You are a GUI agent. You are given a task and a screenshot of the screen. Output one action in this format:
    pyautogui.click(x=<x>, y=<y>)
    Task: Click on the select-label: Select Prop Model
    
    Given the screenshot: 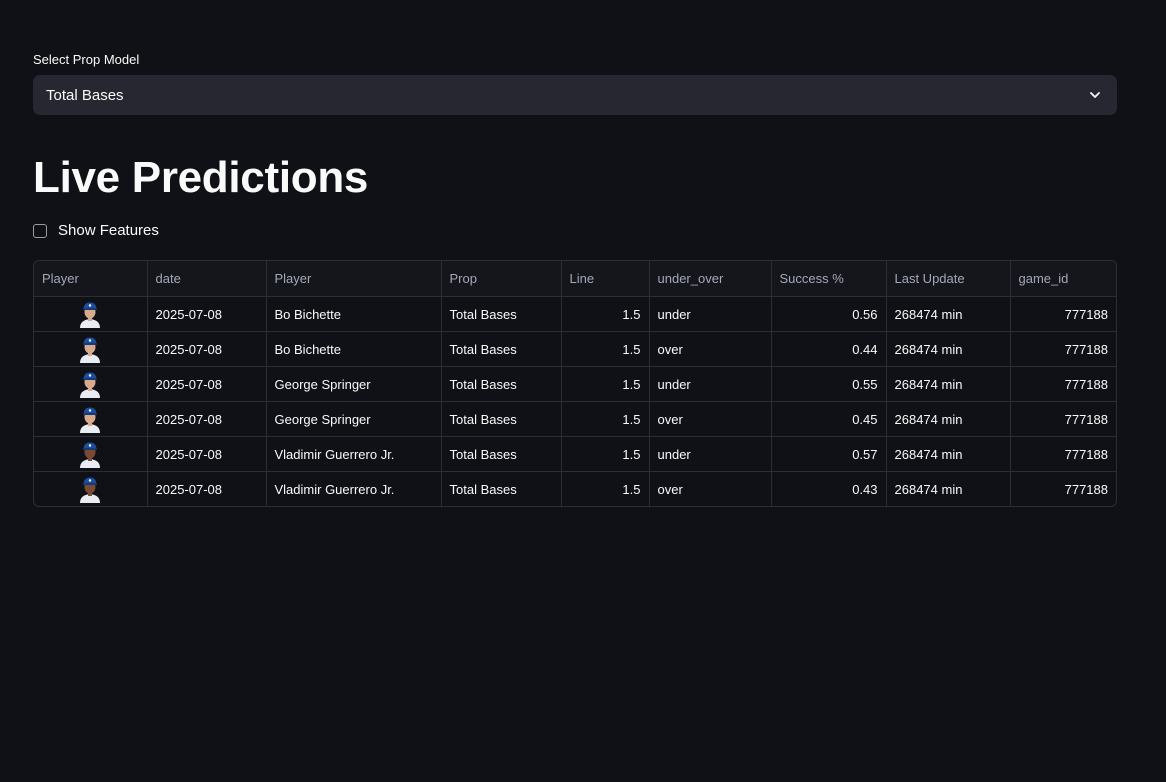 What is the action you would take?
    pyautogui.click(x=86, y=59)
    